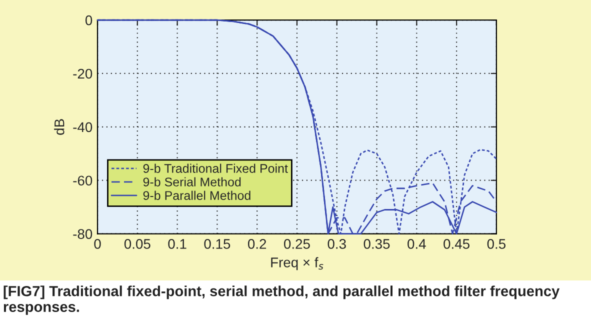 This screenshot has height=334, width=591. Describe the element at coordinates (496, 244) in the screenshot. I see `x-tick-label: 0.5` at that location.